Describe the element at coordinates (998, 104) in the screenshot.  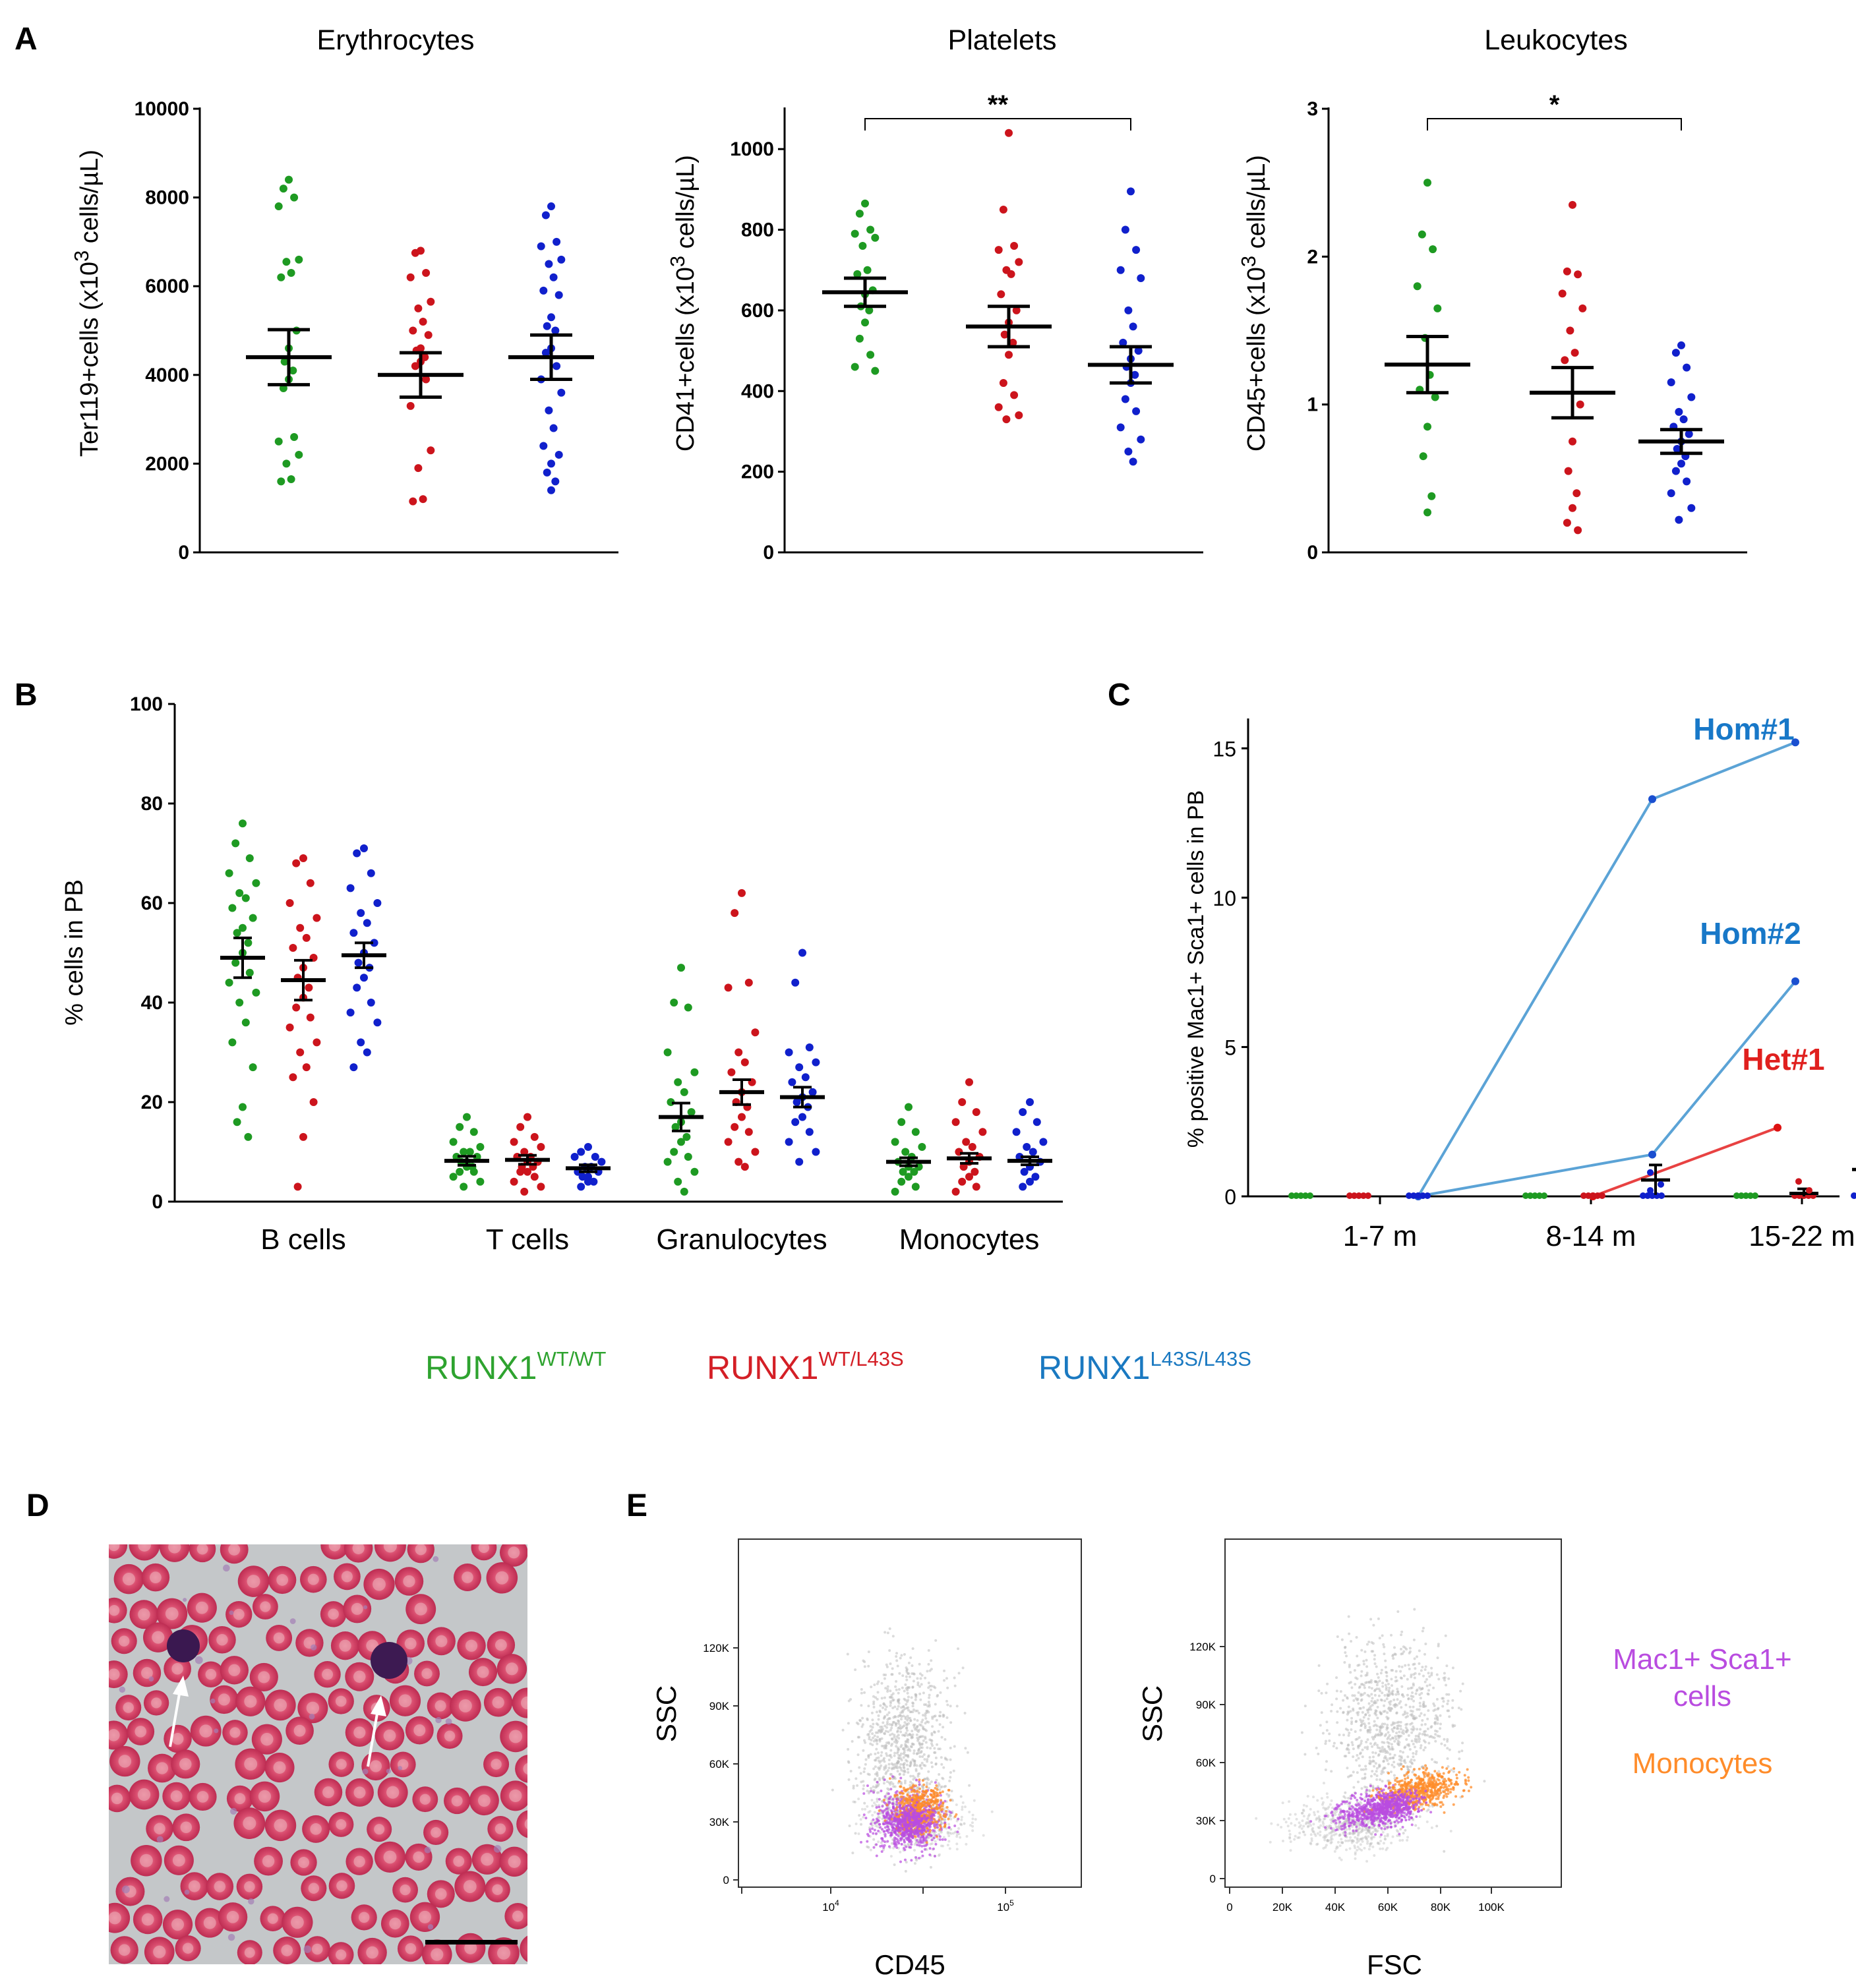
I see `significance-label: **` at that location.